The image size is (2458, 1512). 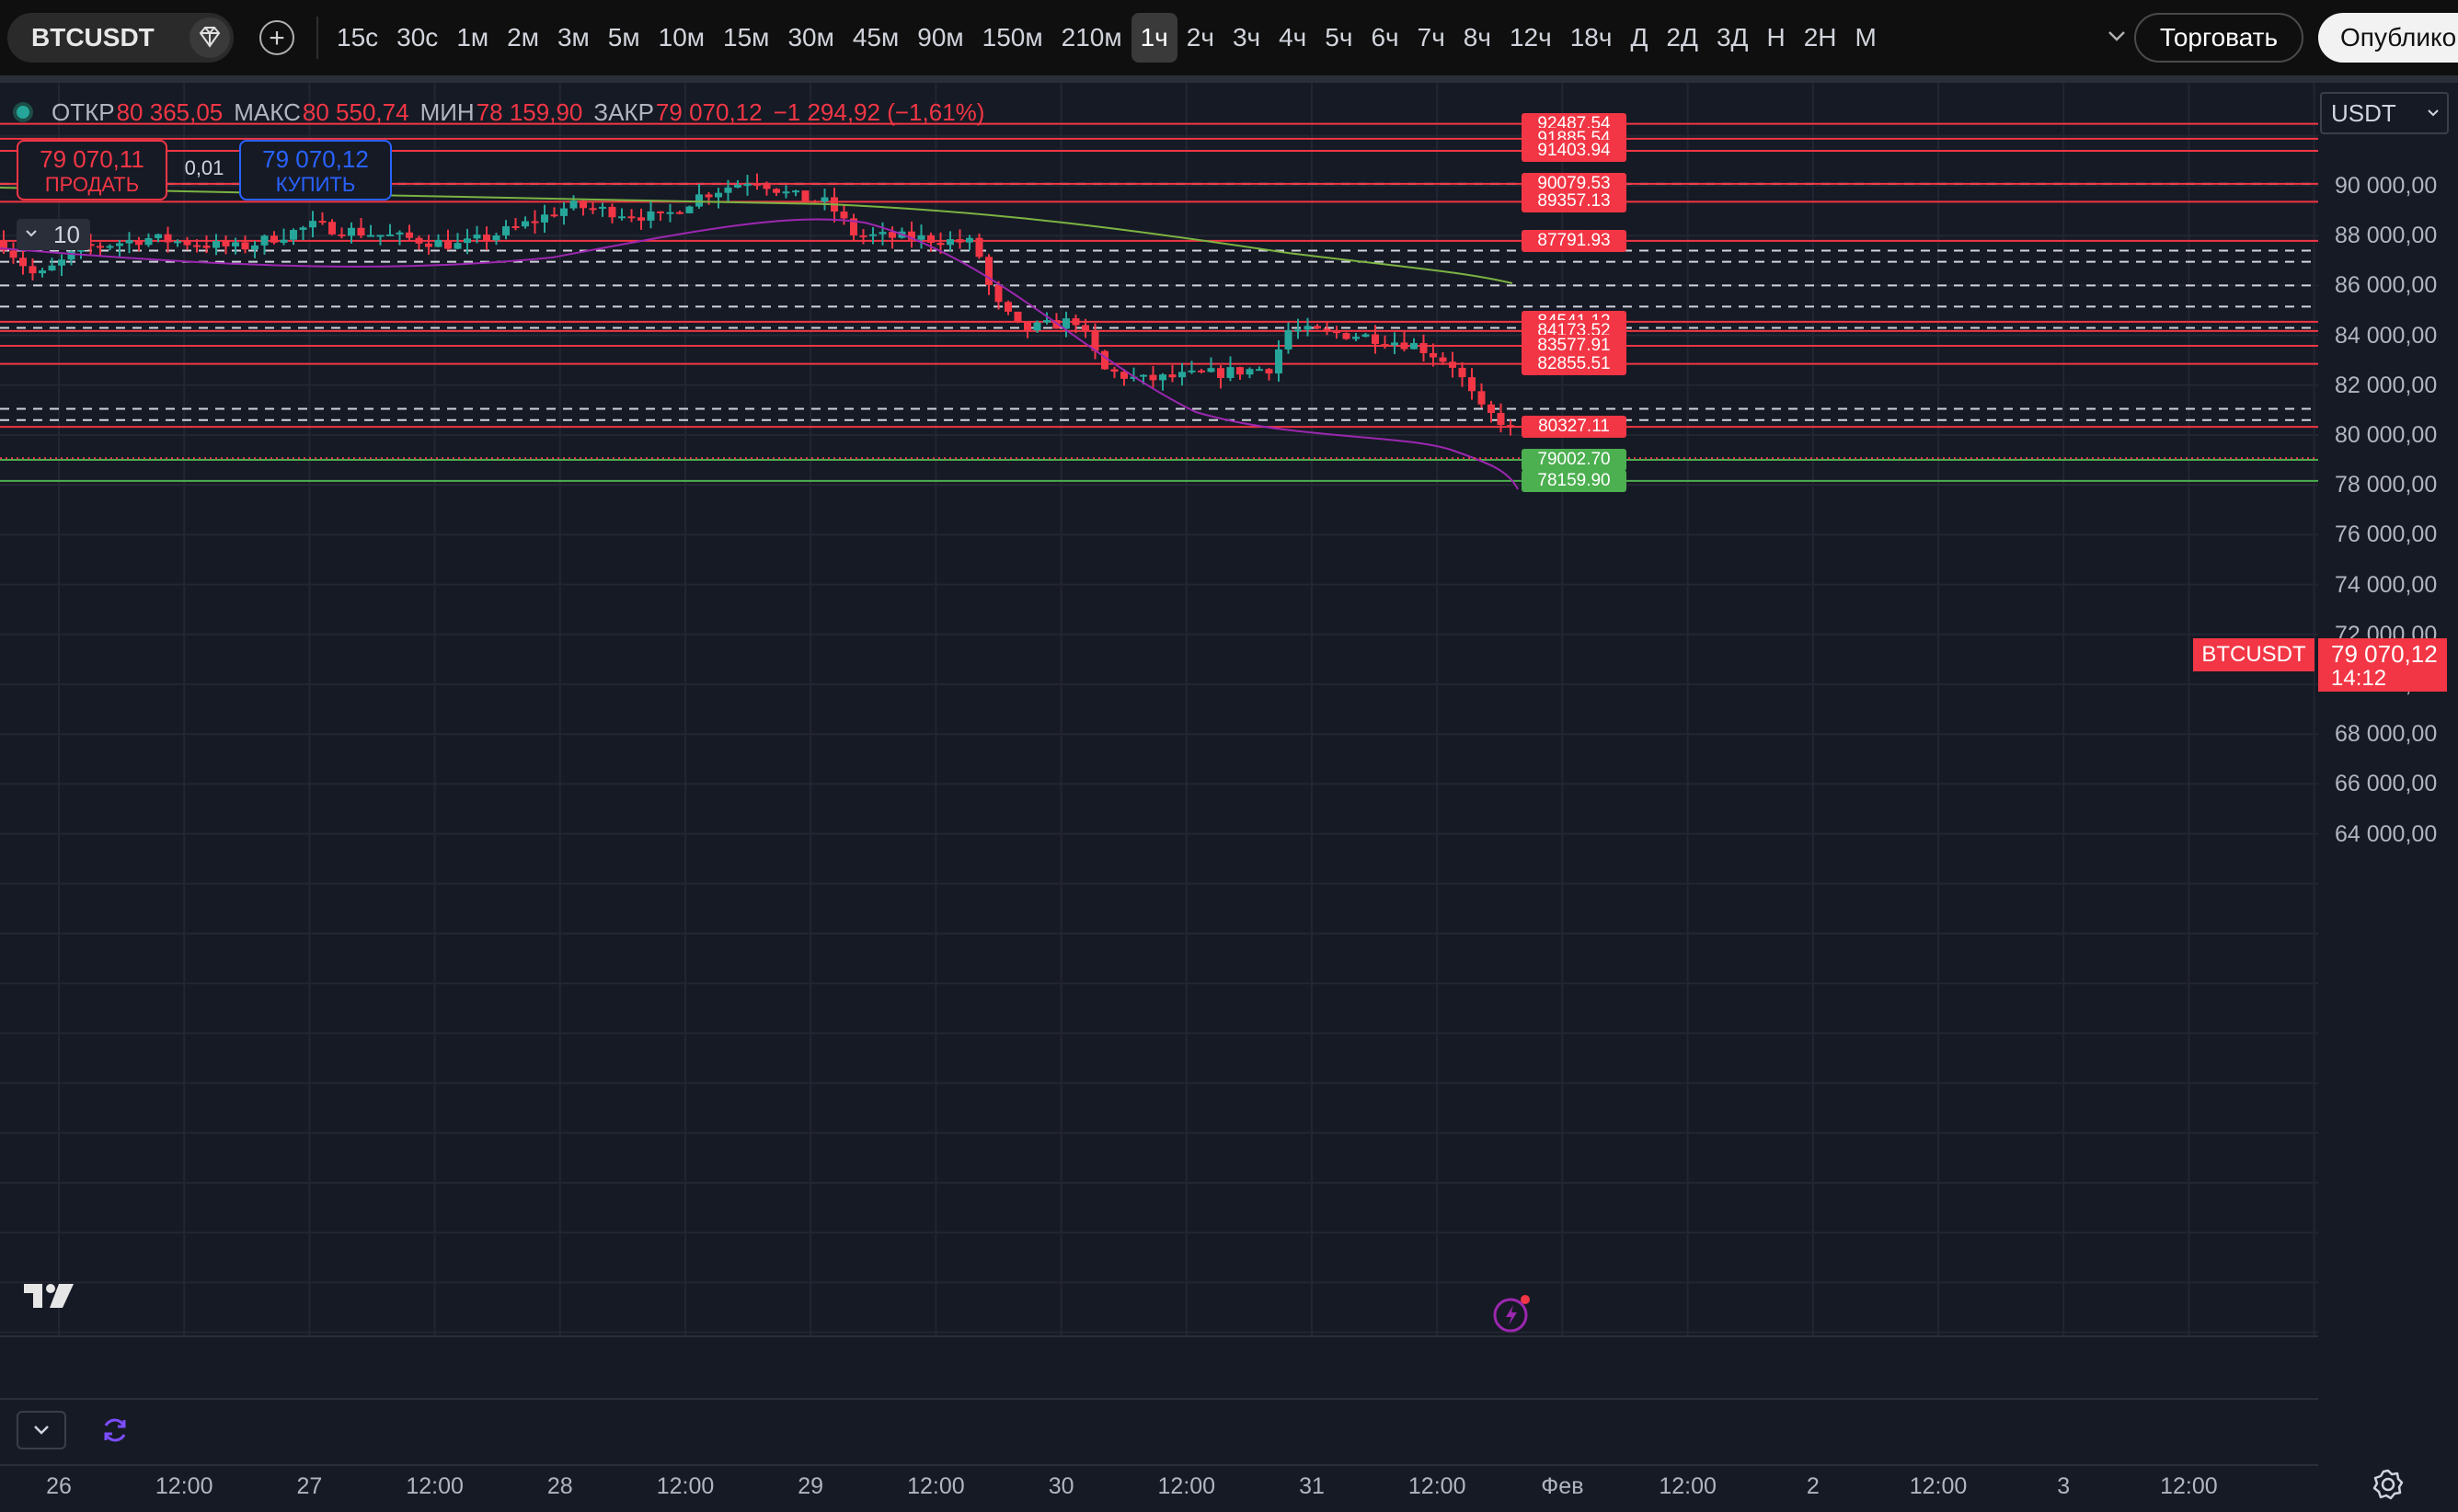 I want to click on change-value: −1 294,92 (−1,61%), so click(x=879, y=111).